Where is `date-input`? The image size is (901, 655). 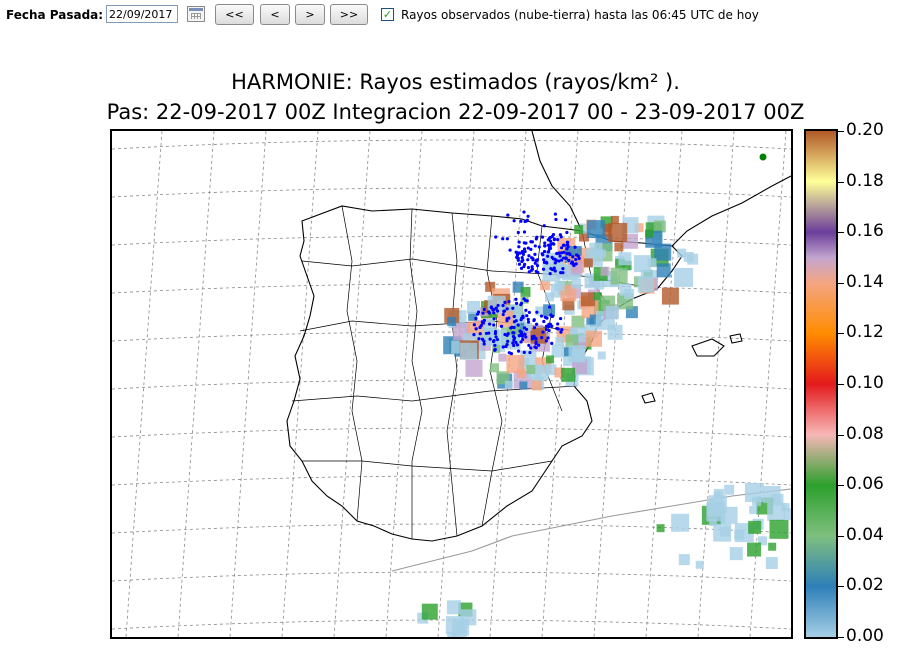
date-input is located at coordinates (142, 14).